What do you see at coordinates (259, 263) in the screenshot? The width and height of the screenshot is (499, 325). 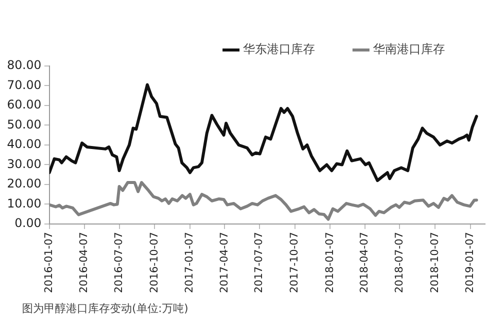 I see `x-tick-label: 2017-07-07` at bounding box center [259, 263].